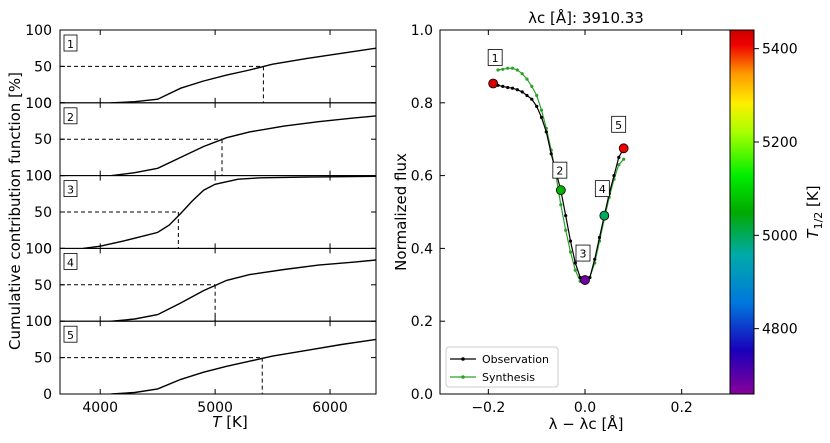 The height and width of the screenshot is (443, 830). I want to click on marker-label-4: 4, so click(602, 189).